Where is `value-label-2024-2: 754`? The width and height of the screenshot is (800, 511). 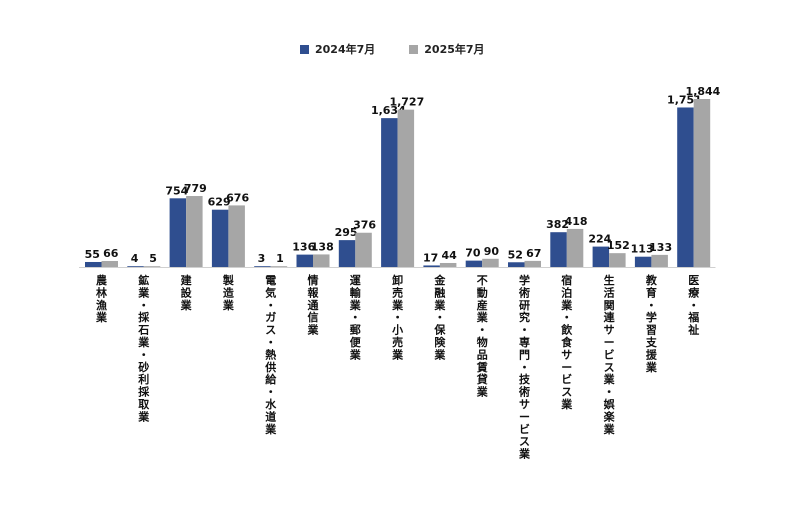
value-label-2024-2: 754 is located at coordinates (176, 190).